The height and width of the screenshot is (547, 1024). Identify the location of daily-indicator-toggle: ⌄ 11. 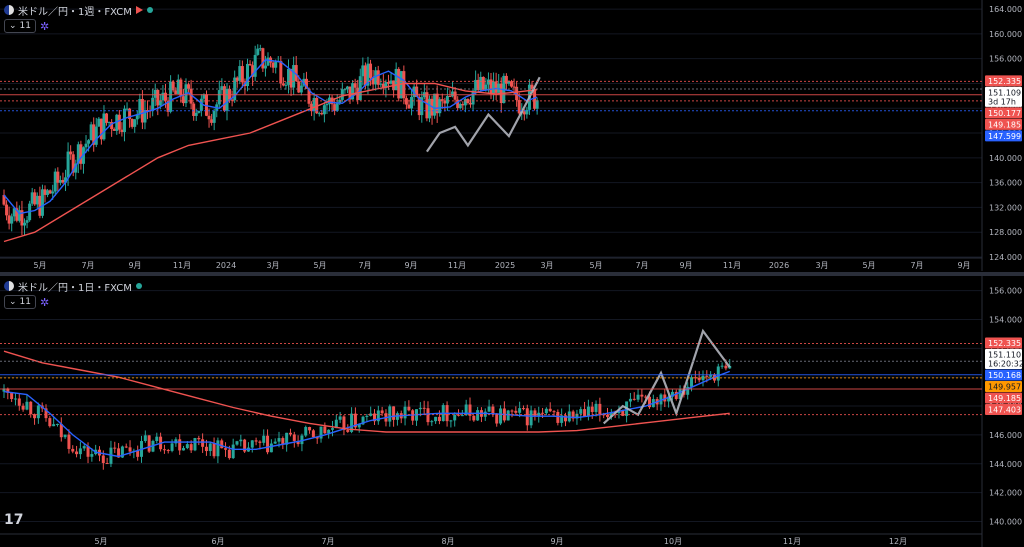
(20, 302).